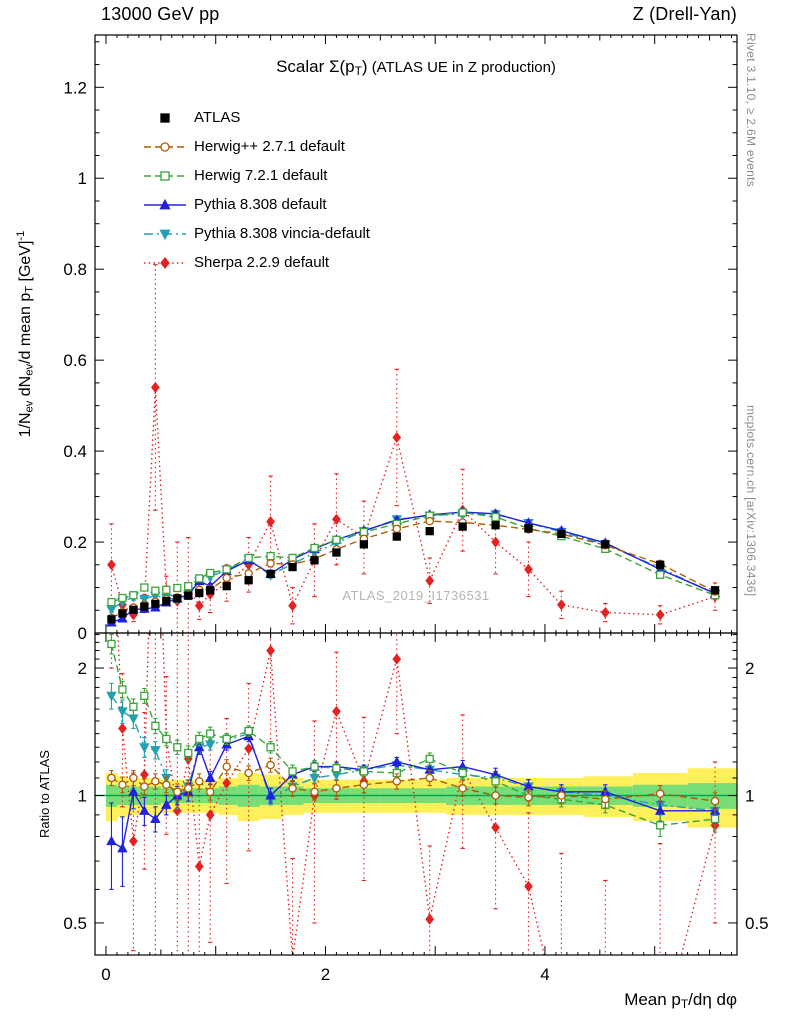 The image size is (786, 1024). I want to click on y-axis-label-ratio: Ratio to ATLAS, so click(44, 794).